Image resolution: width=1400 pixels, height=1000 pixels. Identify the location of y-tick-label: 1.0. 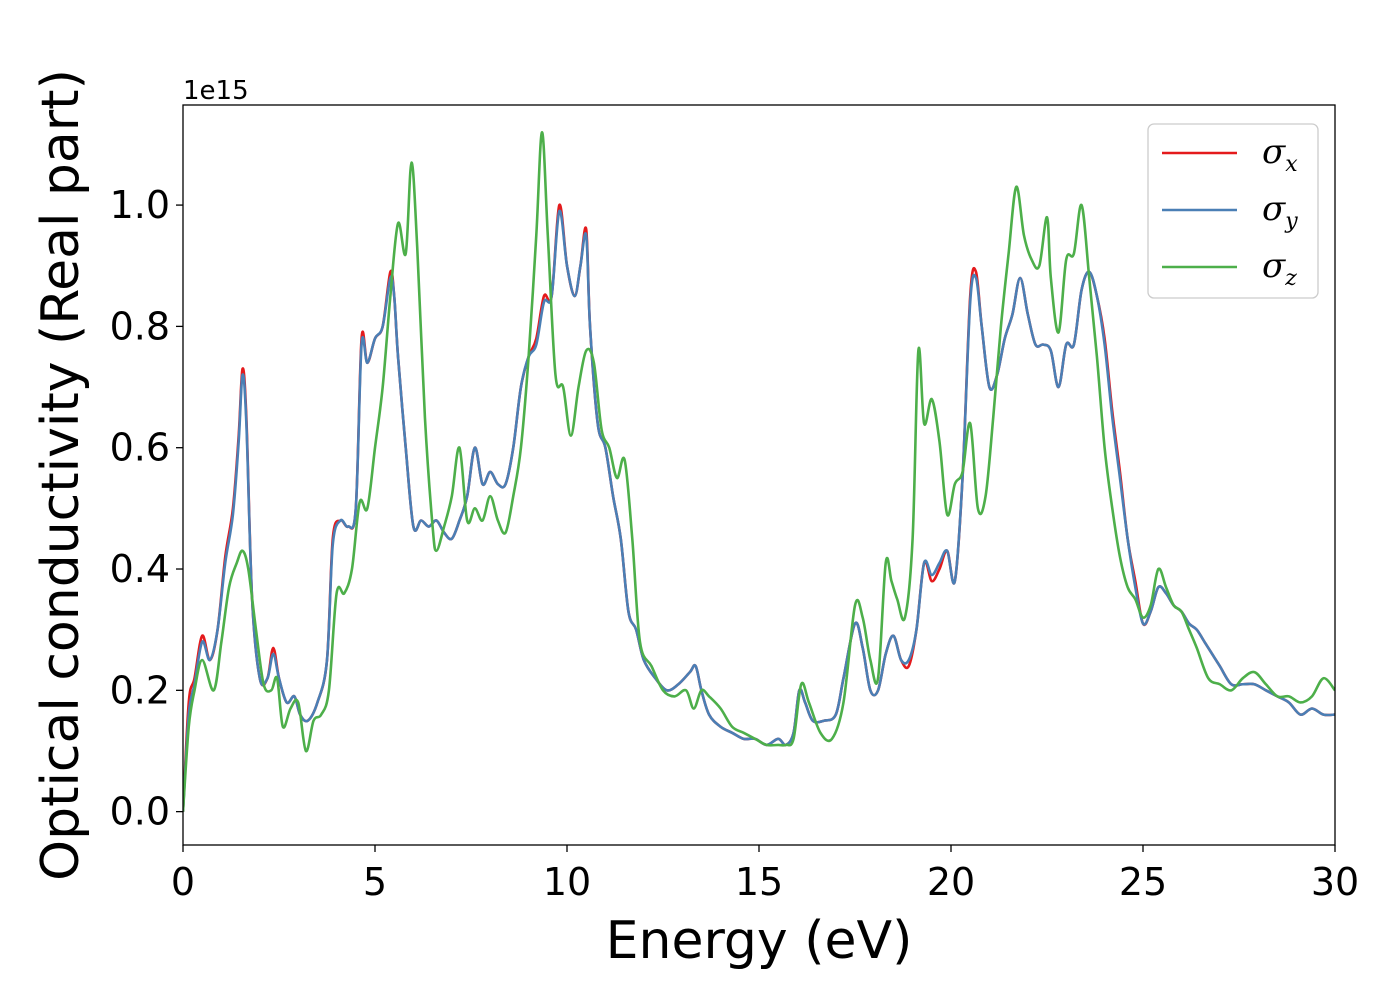
(140, 205).